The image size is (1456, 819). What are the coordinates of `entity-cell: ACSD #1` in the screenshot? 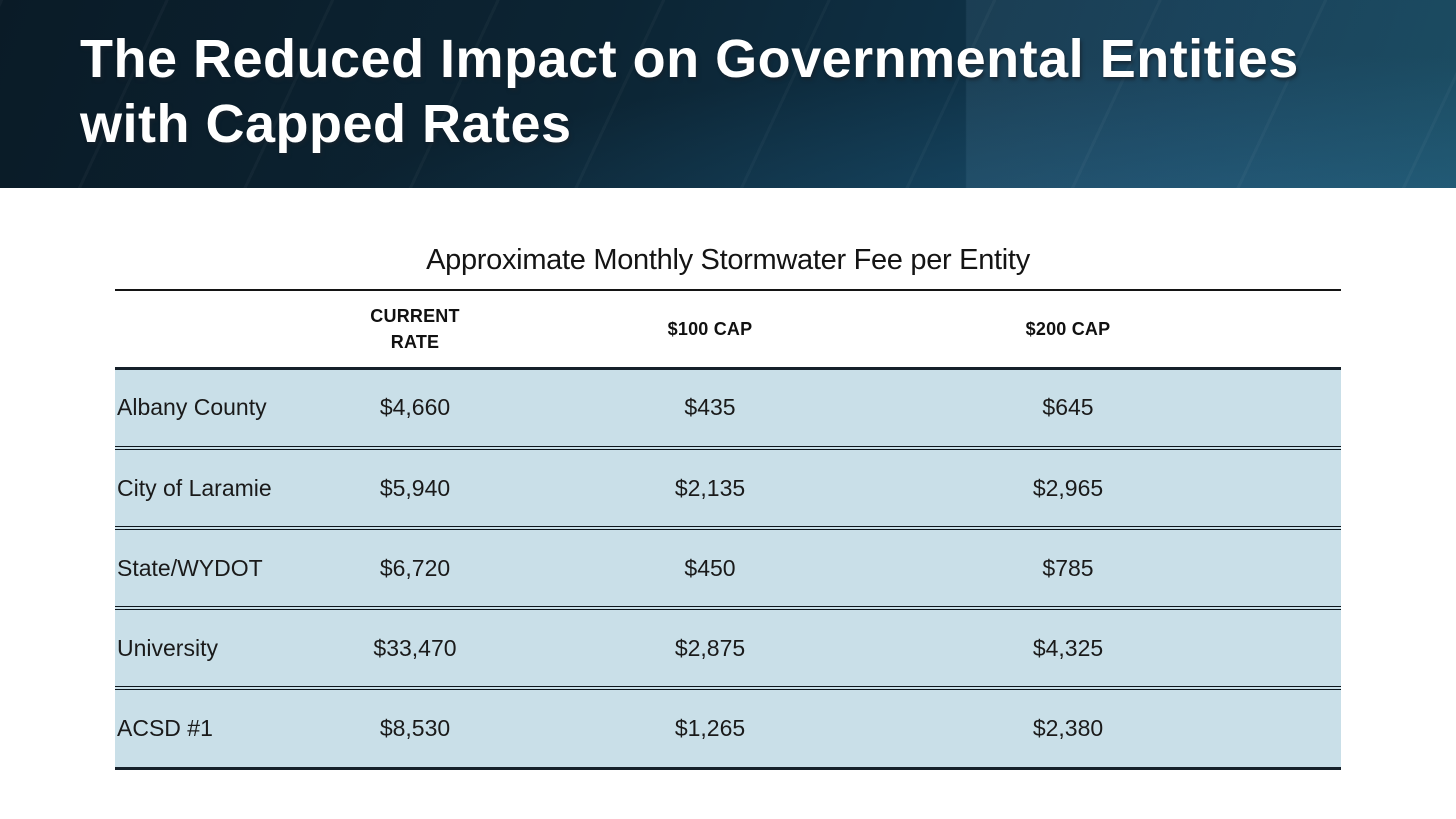 It's located at (165, 727).